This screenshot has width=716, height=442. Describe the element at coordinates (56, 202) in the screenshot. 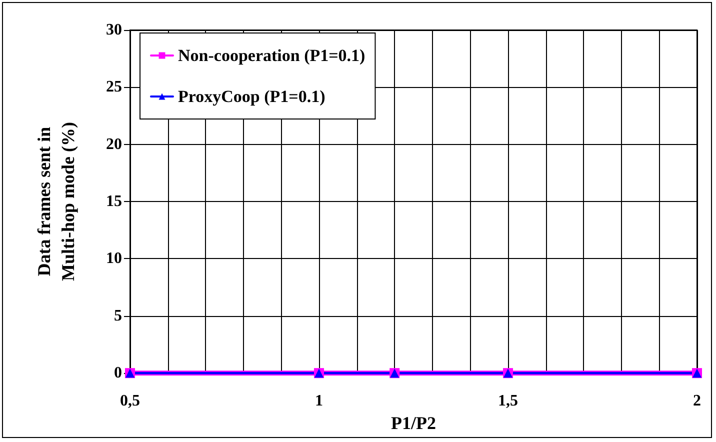

I see `y-axis-title: Data frames sent in Multi-hop mode (%)` at that location.